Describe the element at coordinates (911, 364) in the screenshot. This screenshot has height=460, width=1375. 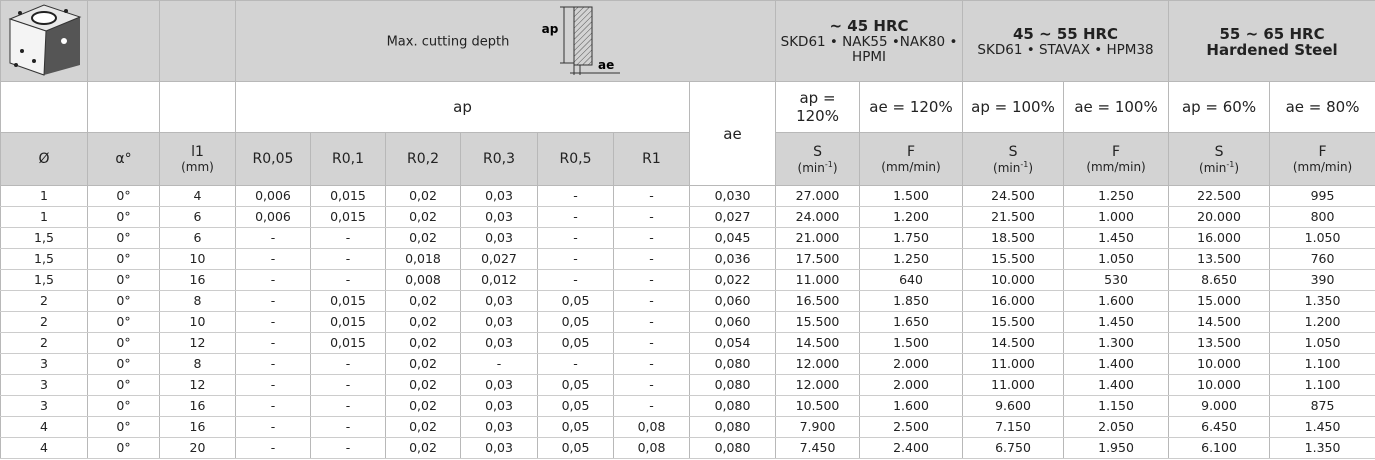
I see `data-cell: 2.000` at that location.